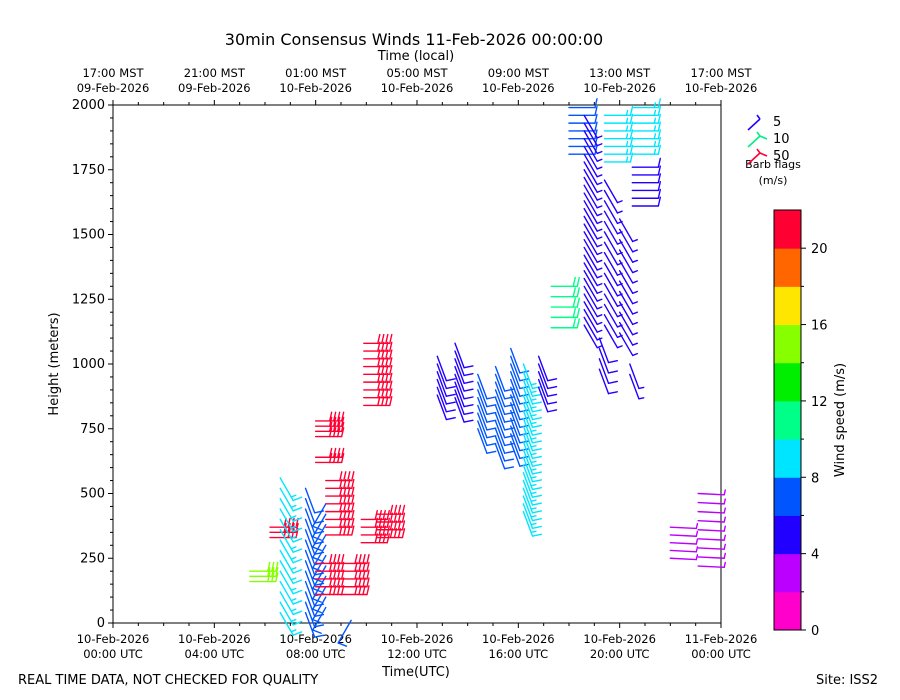  Describe the element at coordinates (773, 164) in the screenshot. I see `legend-title: Barb flags` at that location.